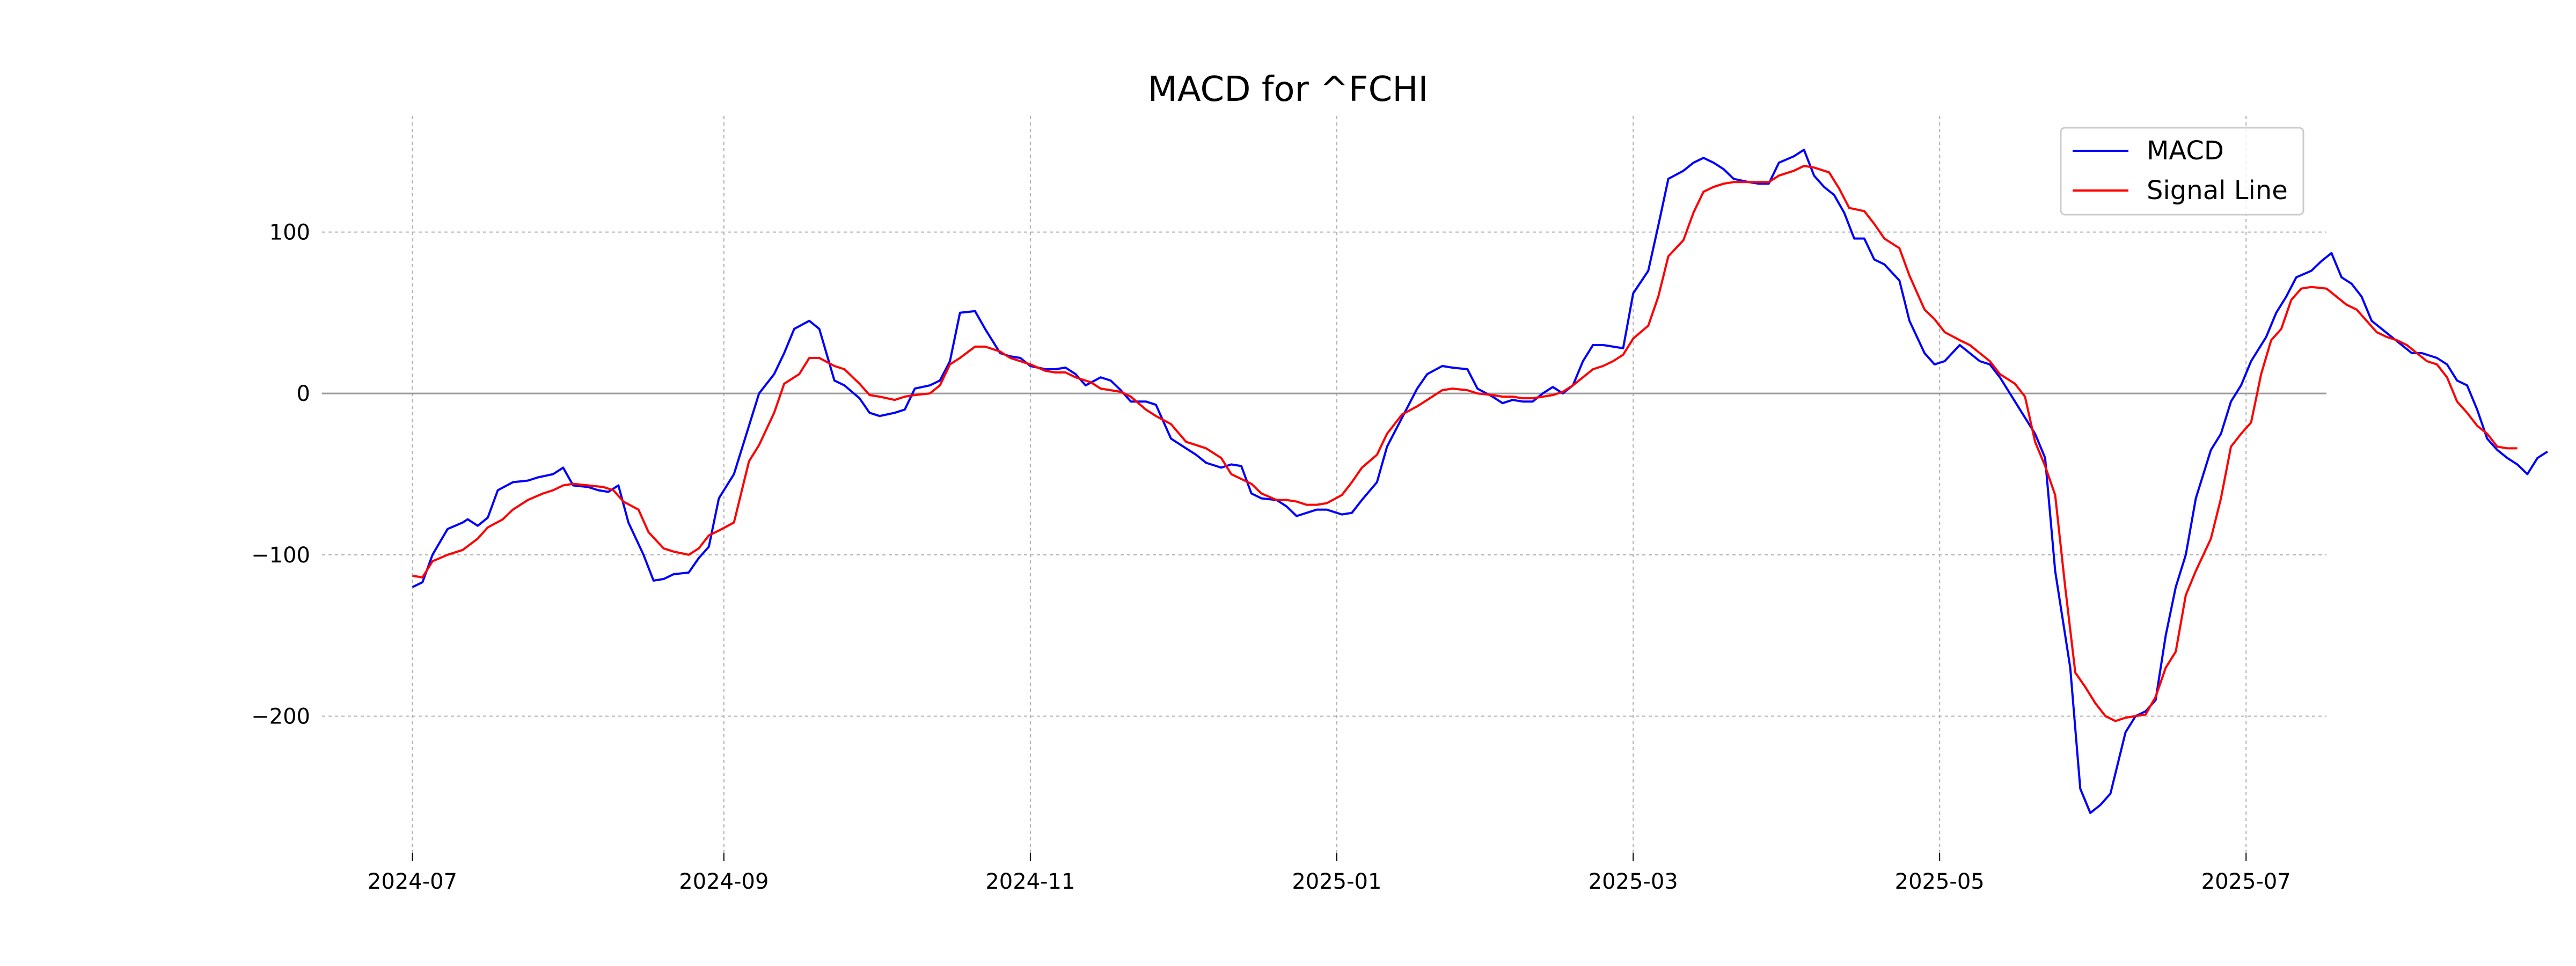 The height and width of the screenshot is (966, 2576). What do you see at coordinates (2217, 190) in the screenshot?
I see `legend-label-signal-line: Signal Line` at bounding box center [2217, 190].